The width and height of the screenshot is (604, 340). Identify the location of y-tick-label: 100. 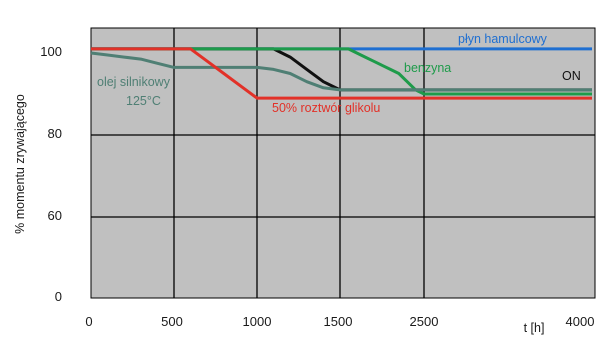
(51, 51).